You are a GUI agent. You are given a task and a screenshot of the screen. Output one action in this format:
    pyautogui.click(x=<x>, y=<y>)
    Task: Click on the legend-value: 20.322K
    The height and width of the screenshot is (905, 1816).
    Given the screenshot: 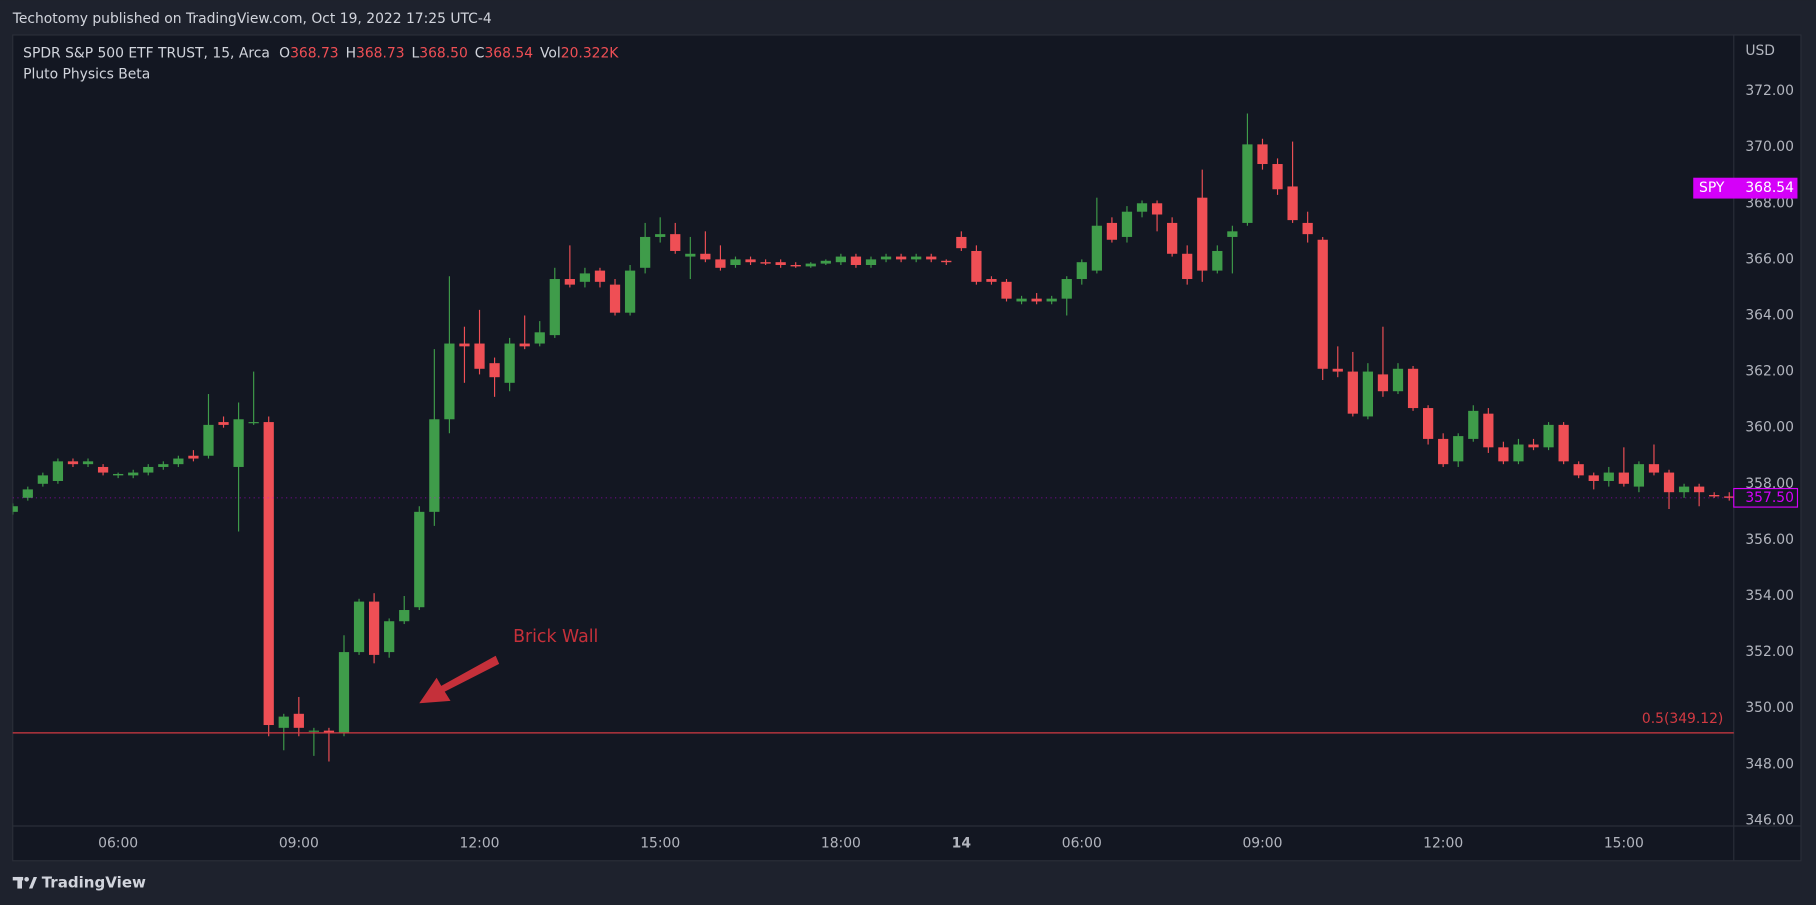 What is the action you would take?
    pyautogui.click(x=590, y=54)
    